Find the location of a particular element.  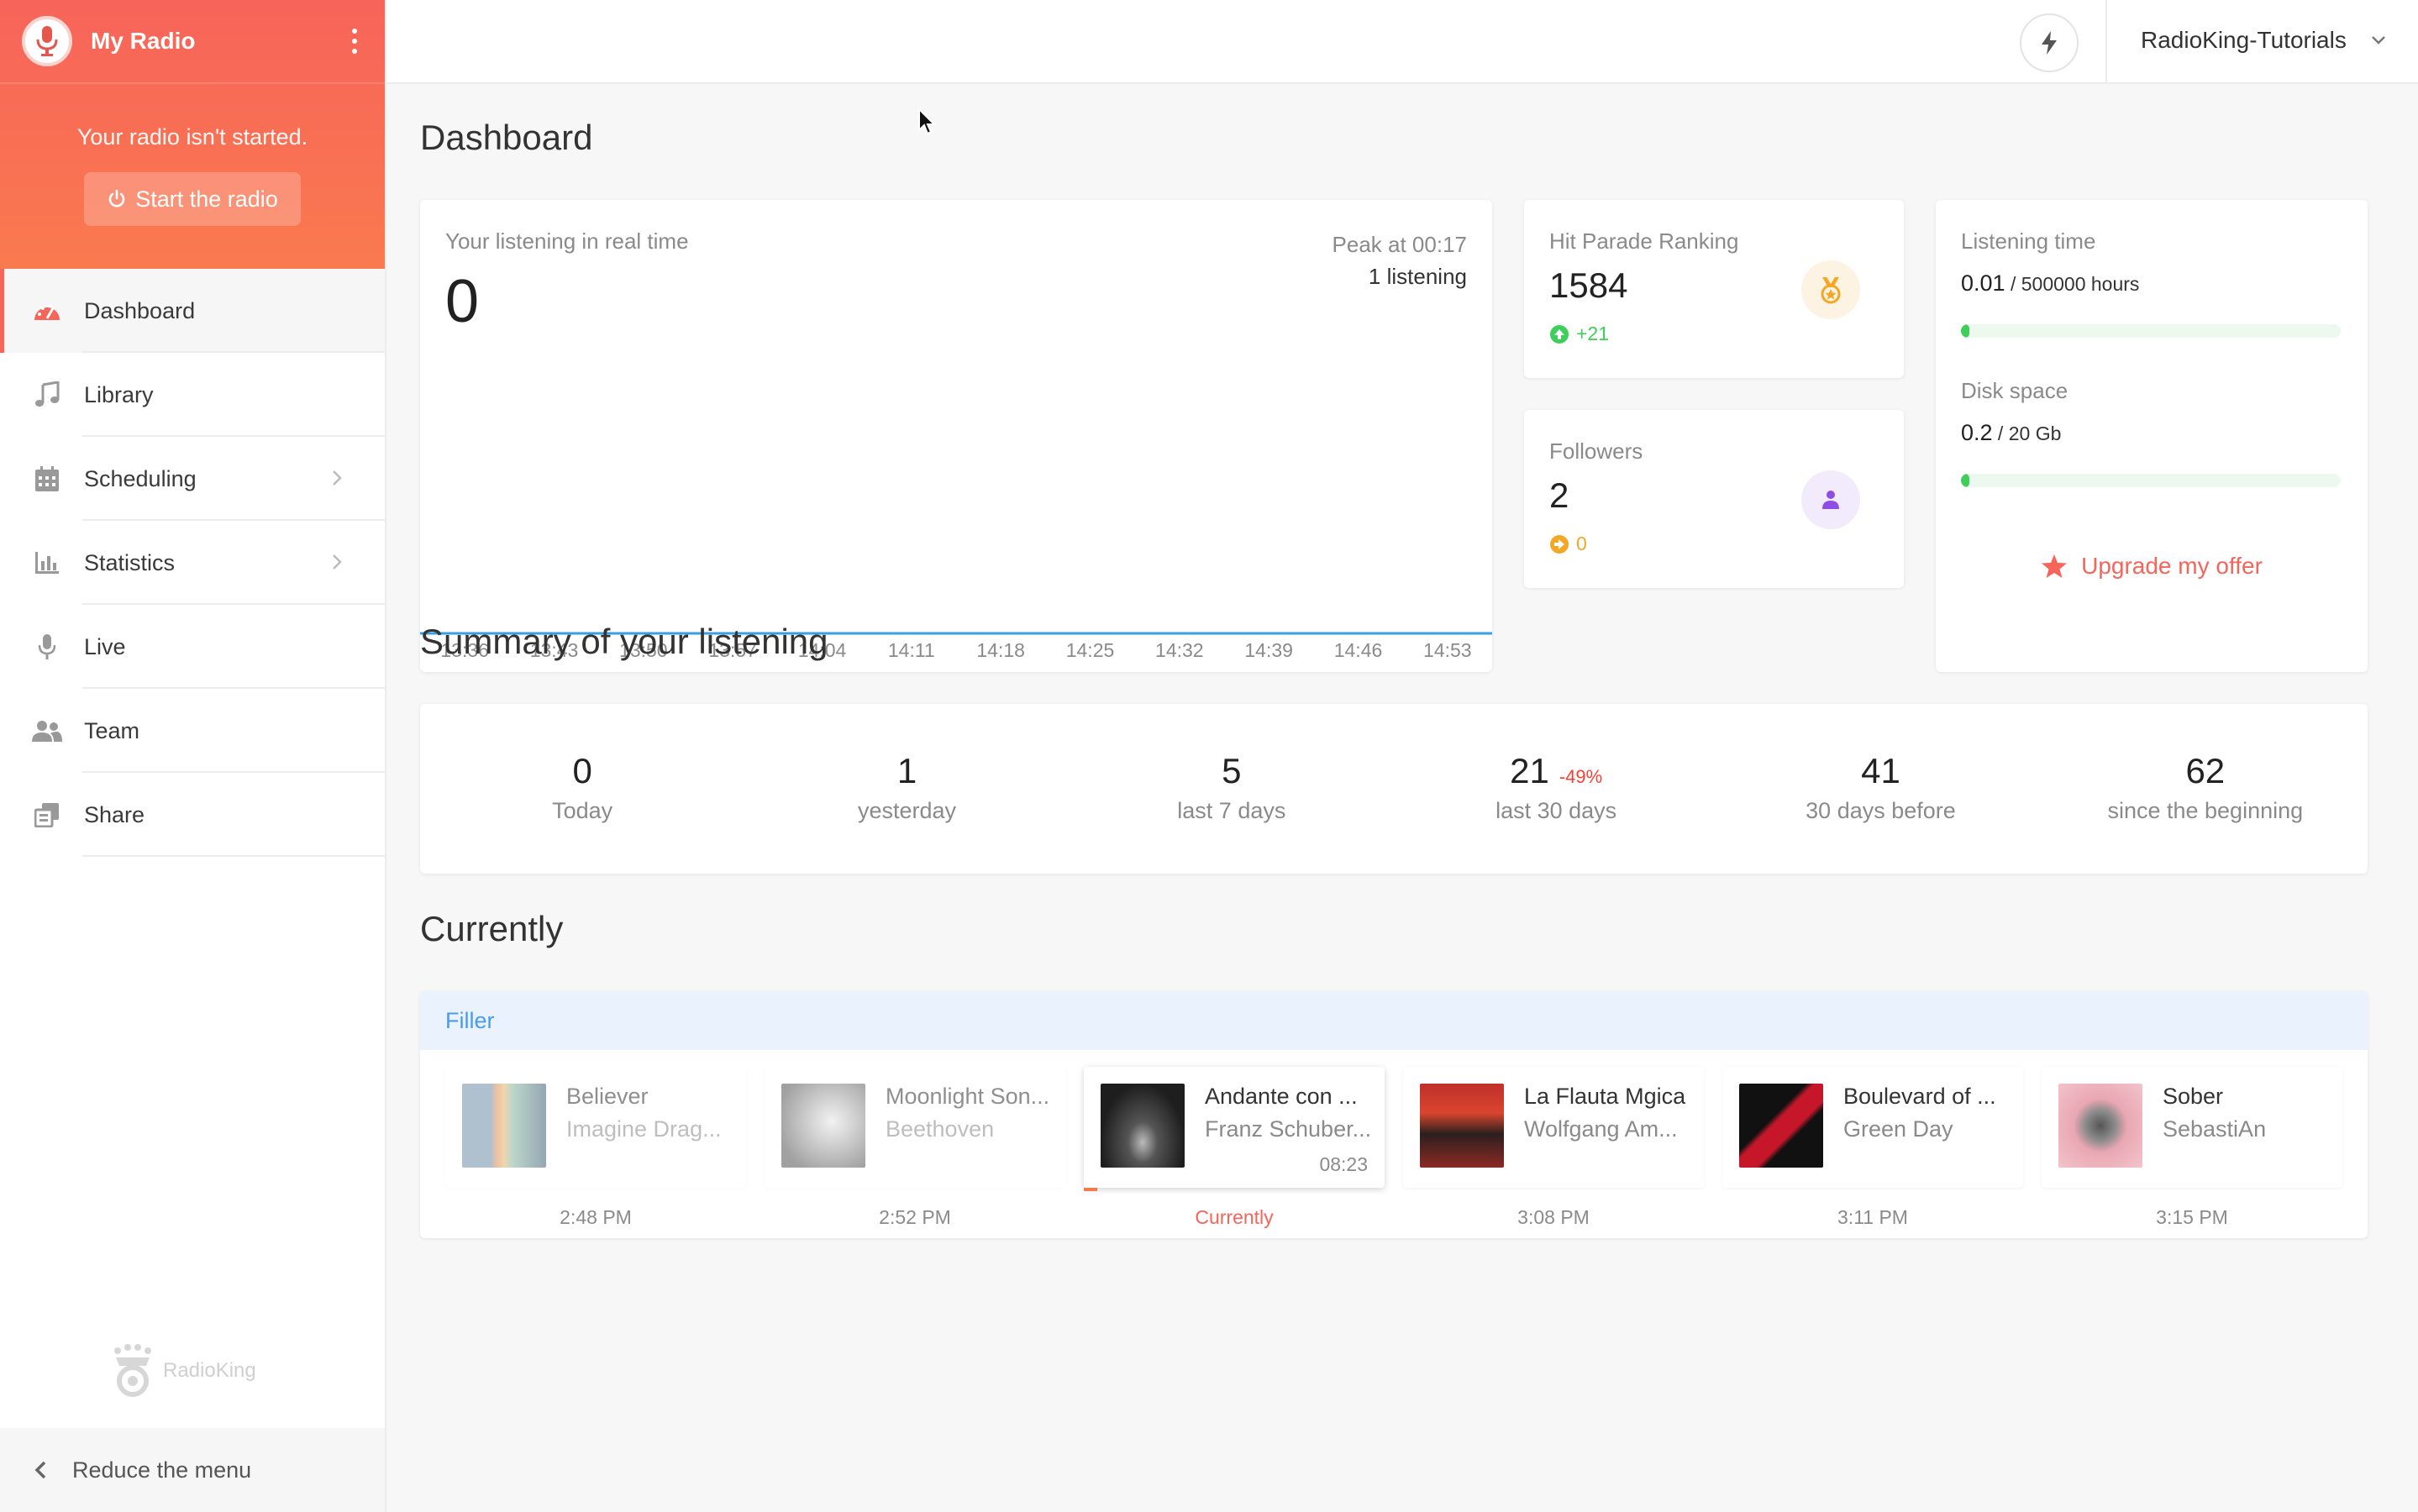

quick-actions-button is located at coordinates (2050, 42).